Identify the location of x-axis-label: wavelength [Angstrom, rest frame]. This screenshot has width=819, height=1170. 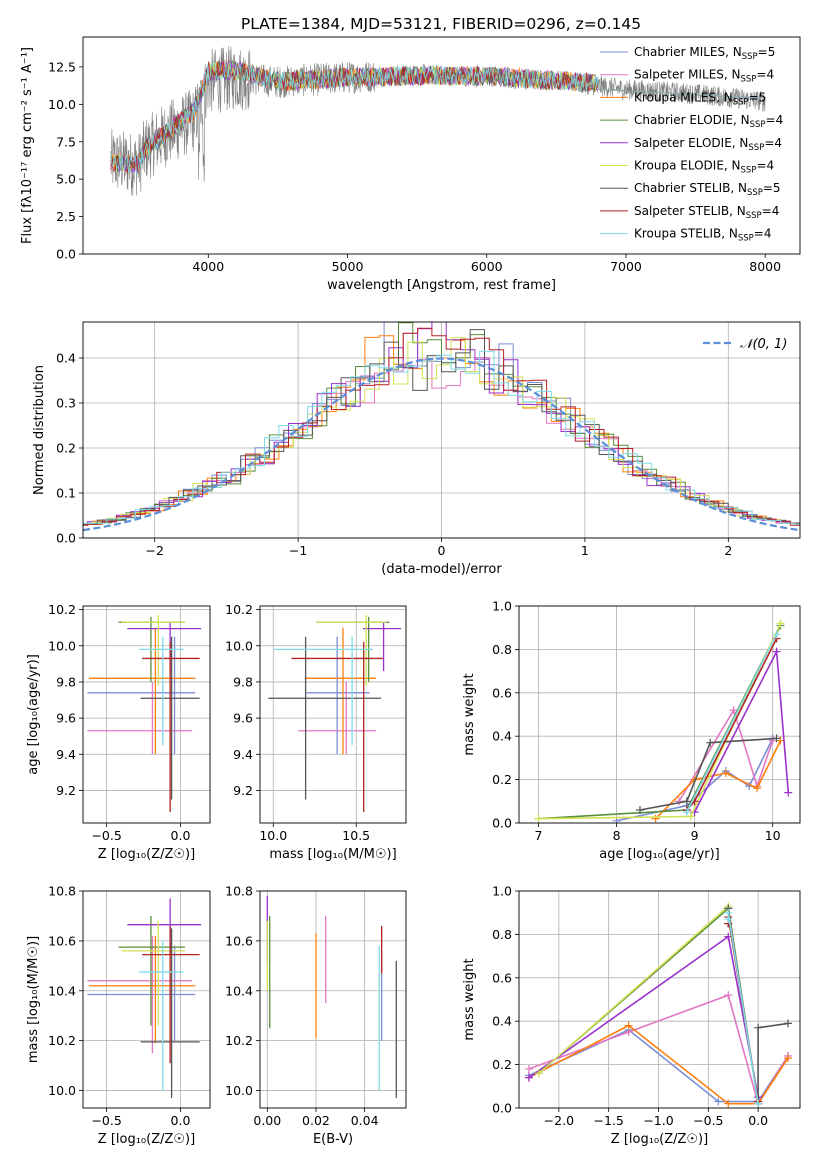
(441, 285).